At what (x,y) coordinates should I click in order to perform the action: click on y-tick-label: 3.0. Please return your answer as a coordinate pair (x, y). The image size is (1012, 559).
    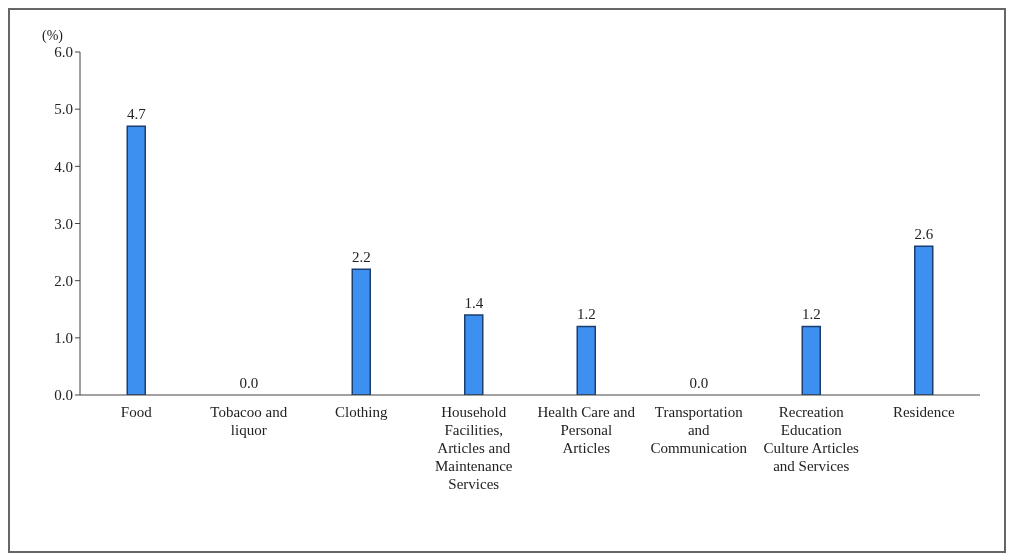
    Looking at the image, I should click on (63, 223).